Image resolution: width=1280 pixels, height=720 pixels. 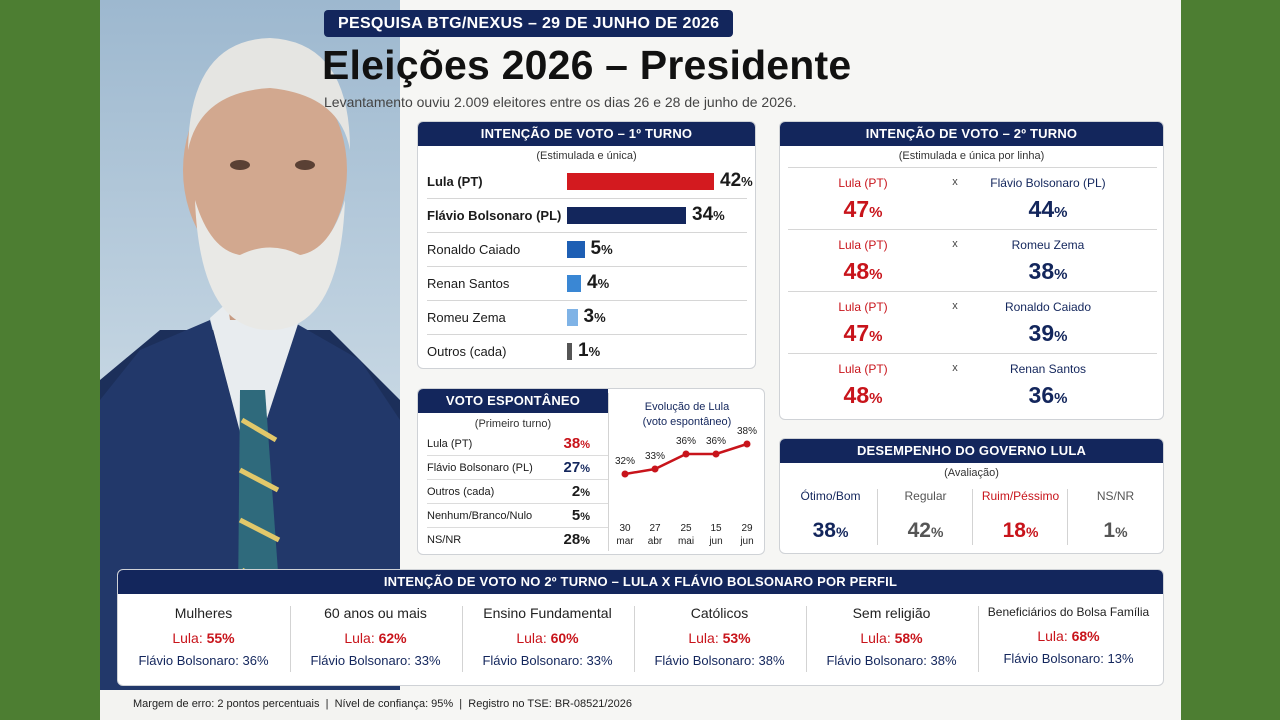 What do you see at coordinates (655, 528) in the screenshot?
I see `x-tick-day: 27` at bounding box center [655, 528].